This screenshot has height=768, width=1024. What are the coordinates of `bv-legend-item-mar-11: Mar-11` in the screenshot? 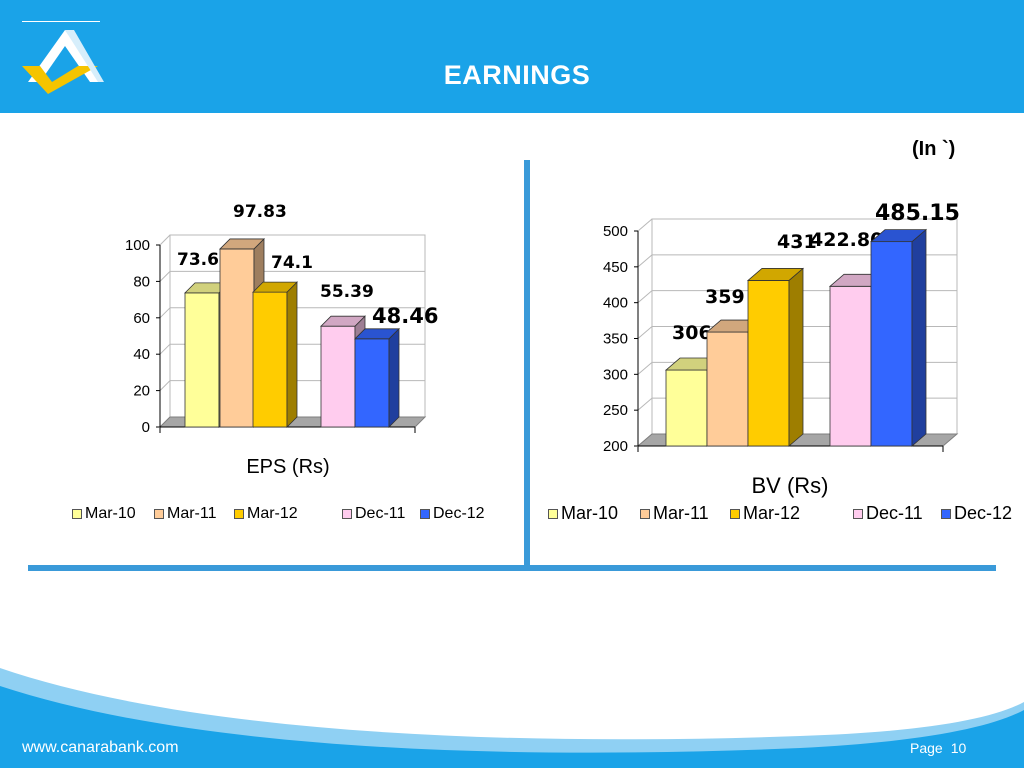 It's located at (674, 513).